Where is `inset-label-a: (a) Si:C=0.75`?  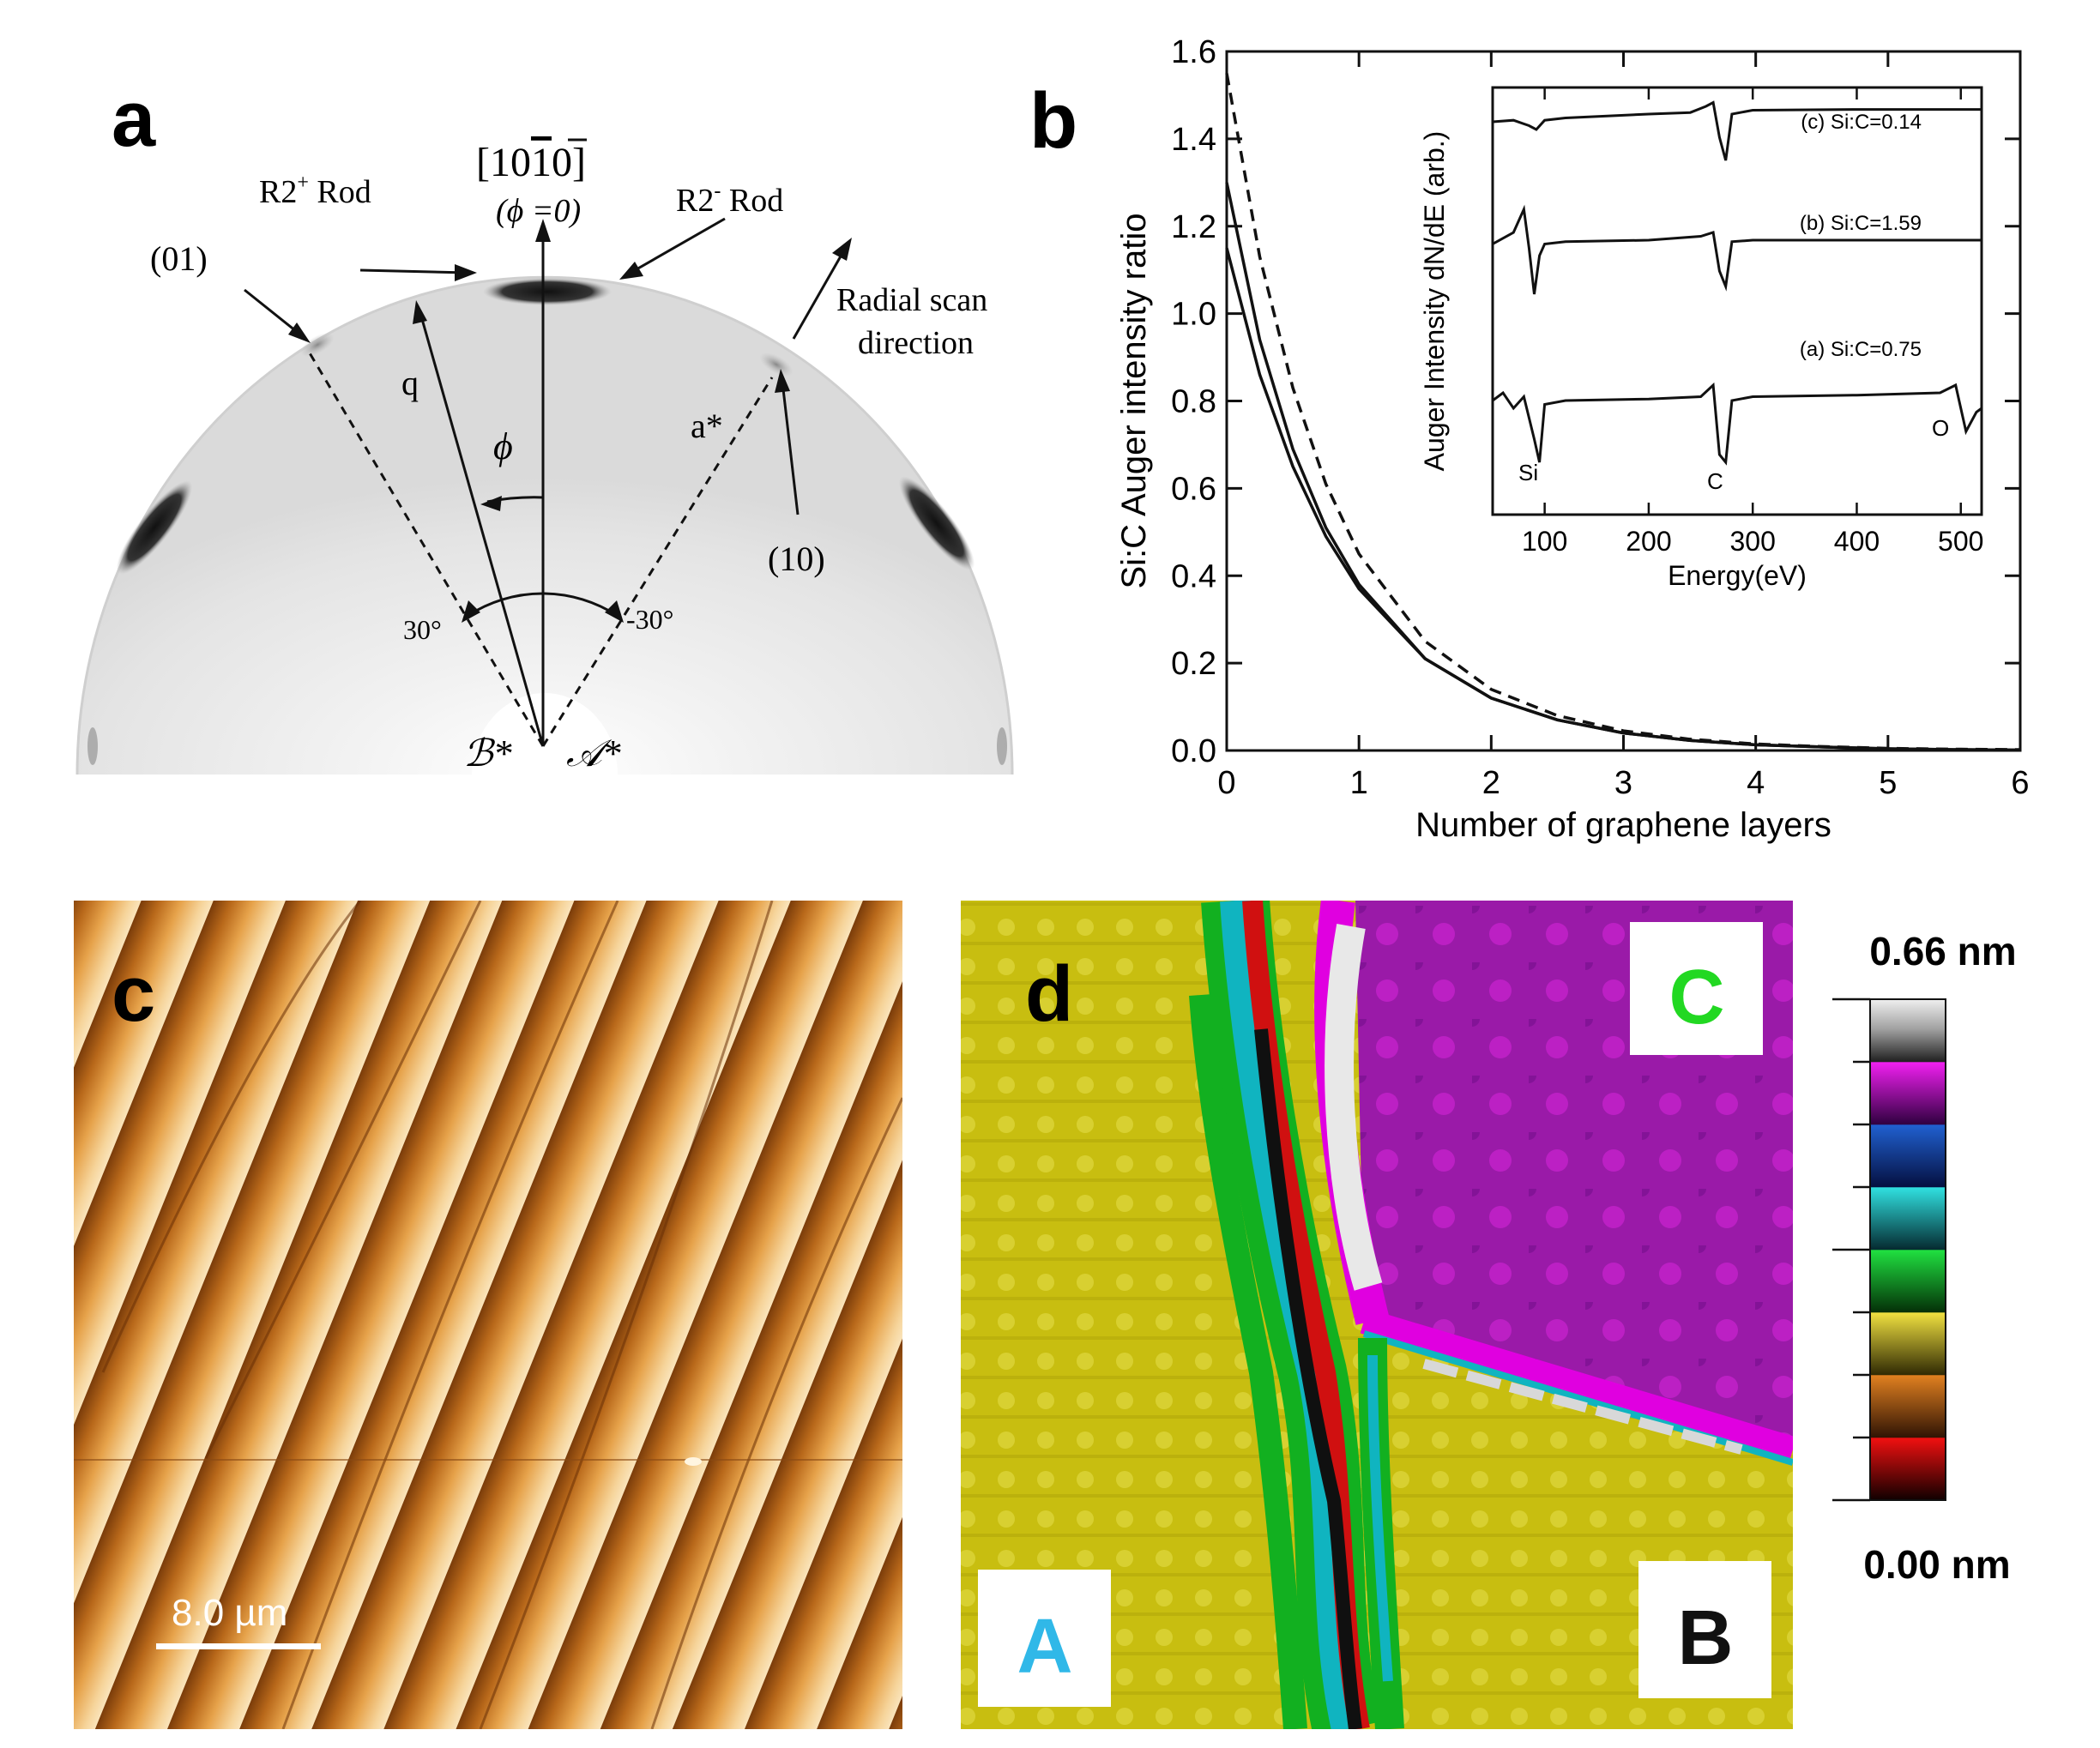 inset-label-a: (a) Si:C=0.75 is located at coordinates (1861, 349).